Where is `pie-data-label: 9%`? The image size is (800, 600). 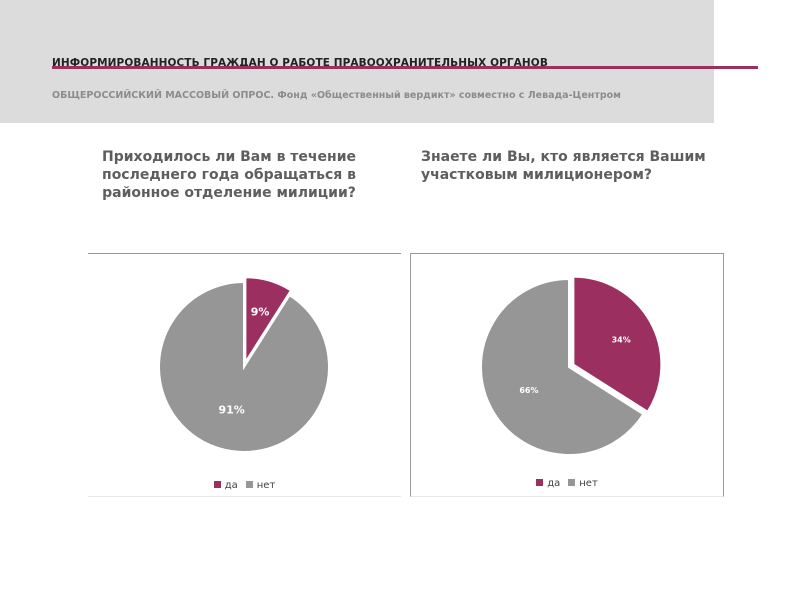 pie-data-label: 9% is located at coordinates (260, 312).